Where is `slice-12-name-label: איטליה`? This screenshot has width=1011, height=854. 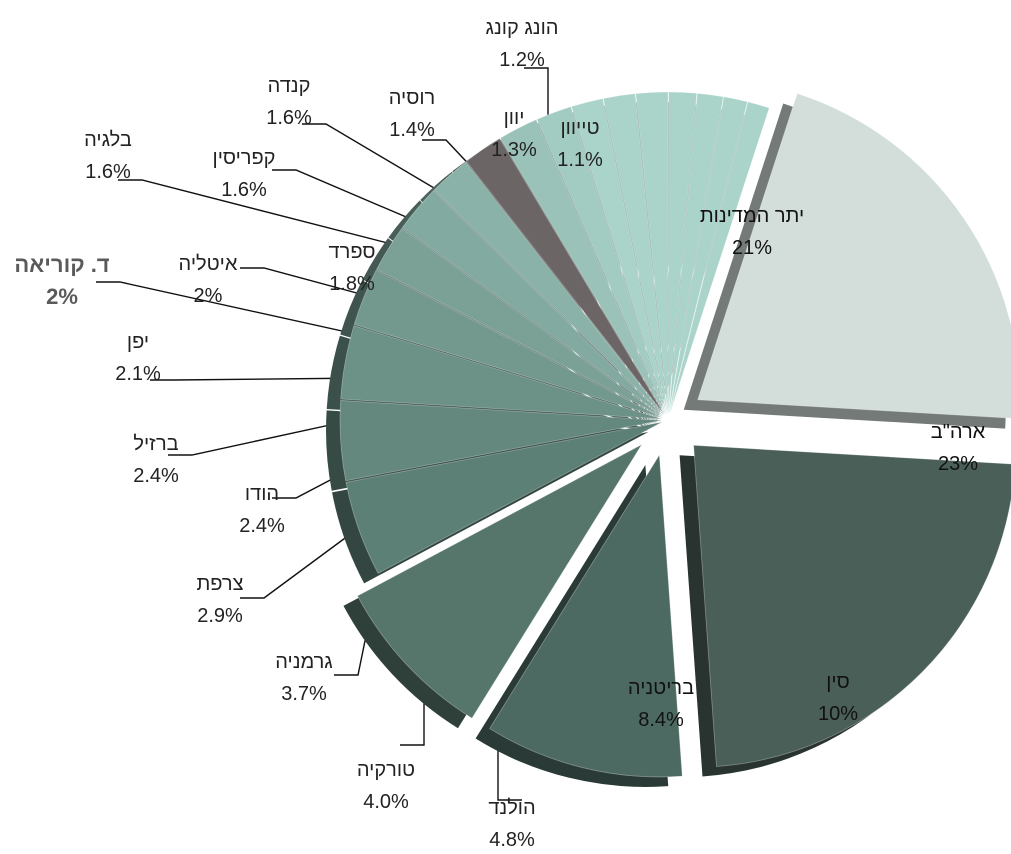 slice-12-name-label: איטליה is located at coordinates (208, 264).